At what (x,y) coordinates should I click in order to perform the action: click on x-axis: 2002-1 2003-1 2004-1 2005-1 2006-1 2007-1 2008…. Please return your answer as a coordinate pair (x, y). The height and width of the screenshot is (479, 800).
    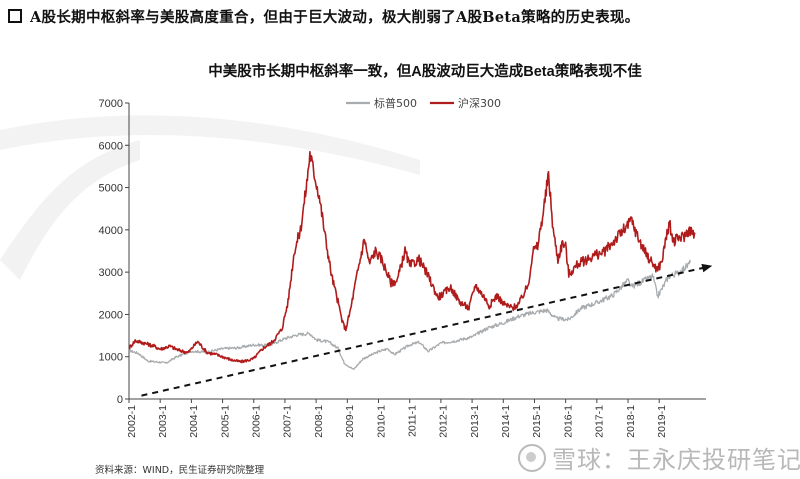
    Looking at the image, I should click on (416, 418).